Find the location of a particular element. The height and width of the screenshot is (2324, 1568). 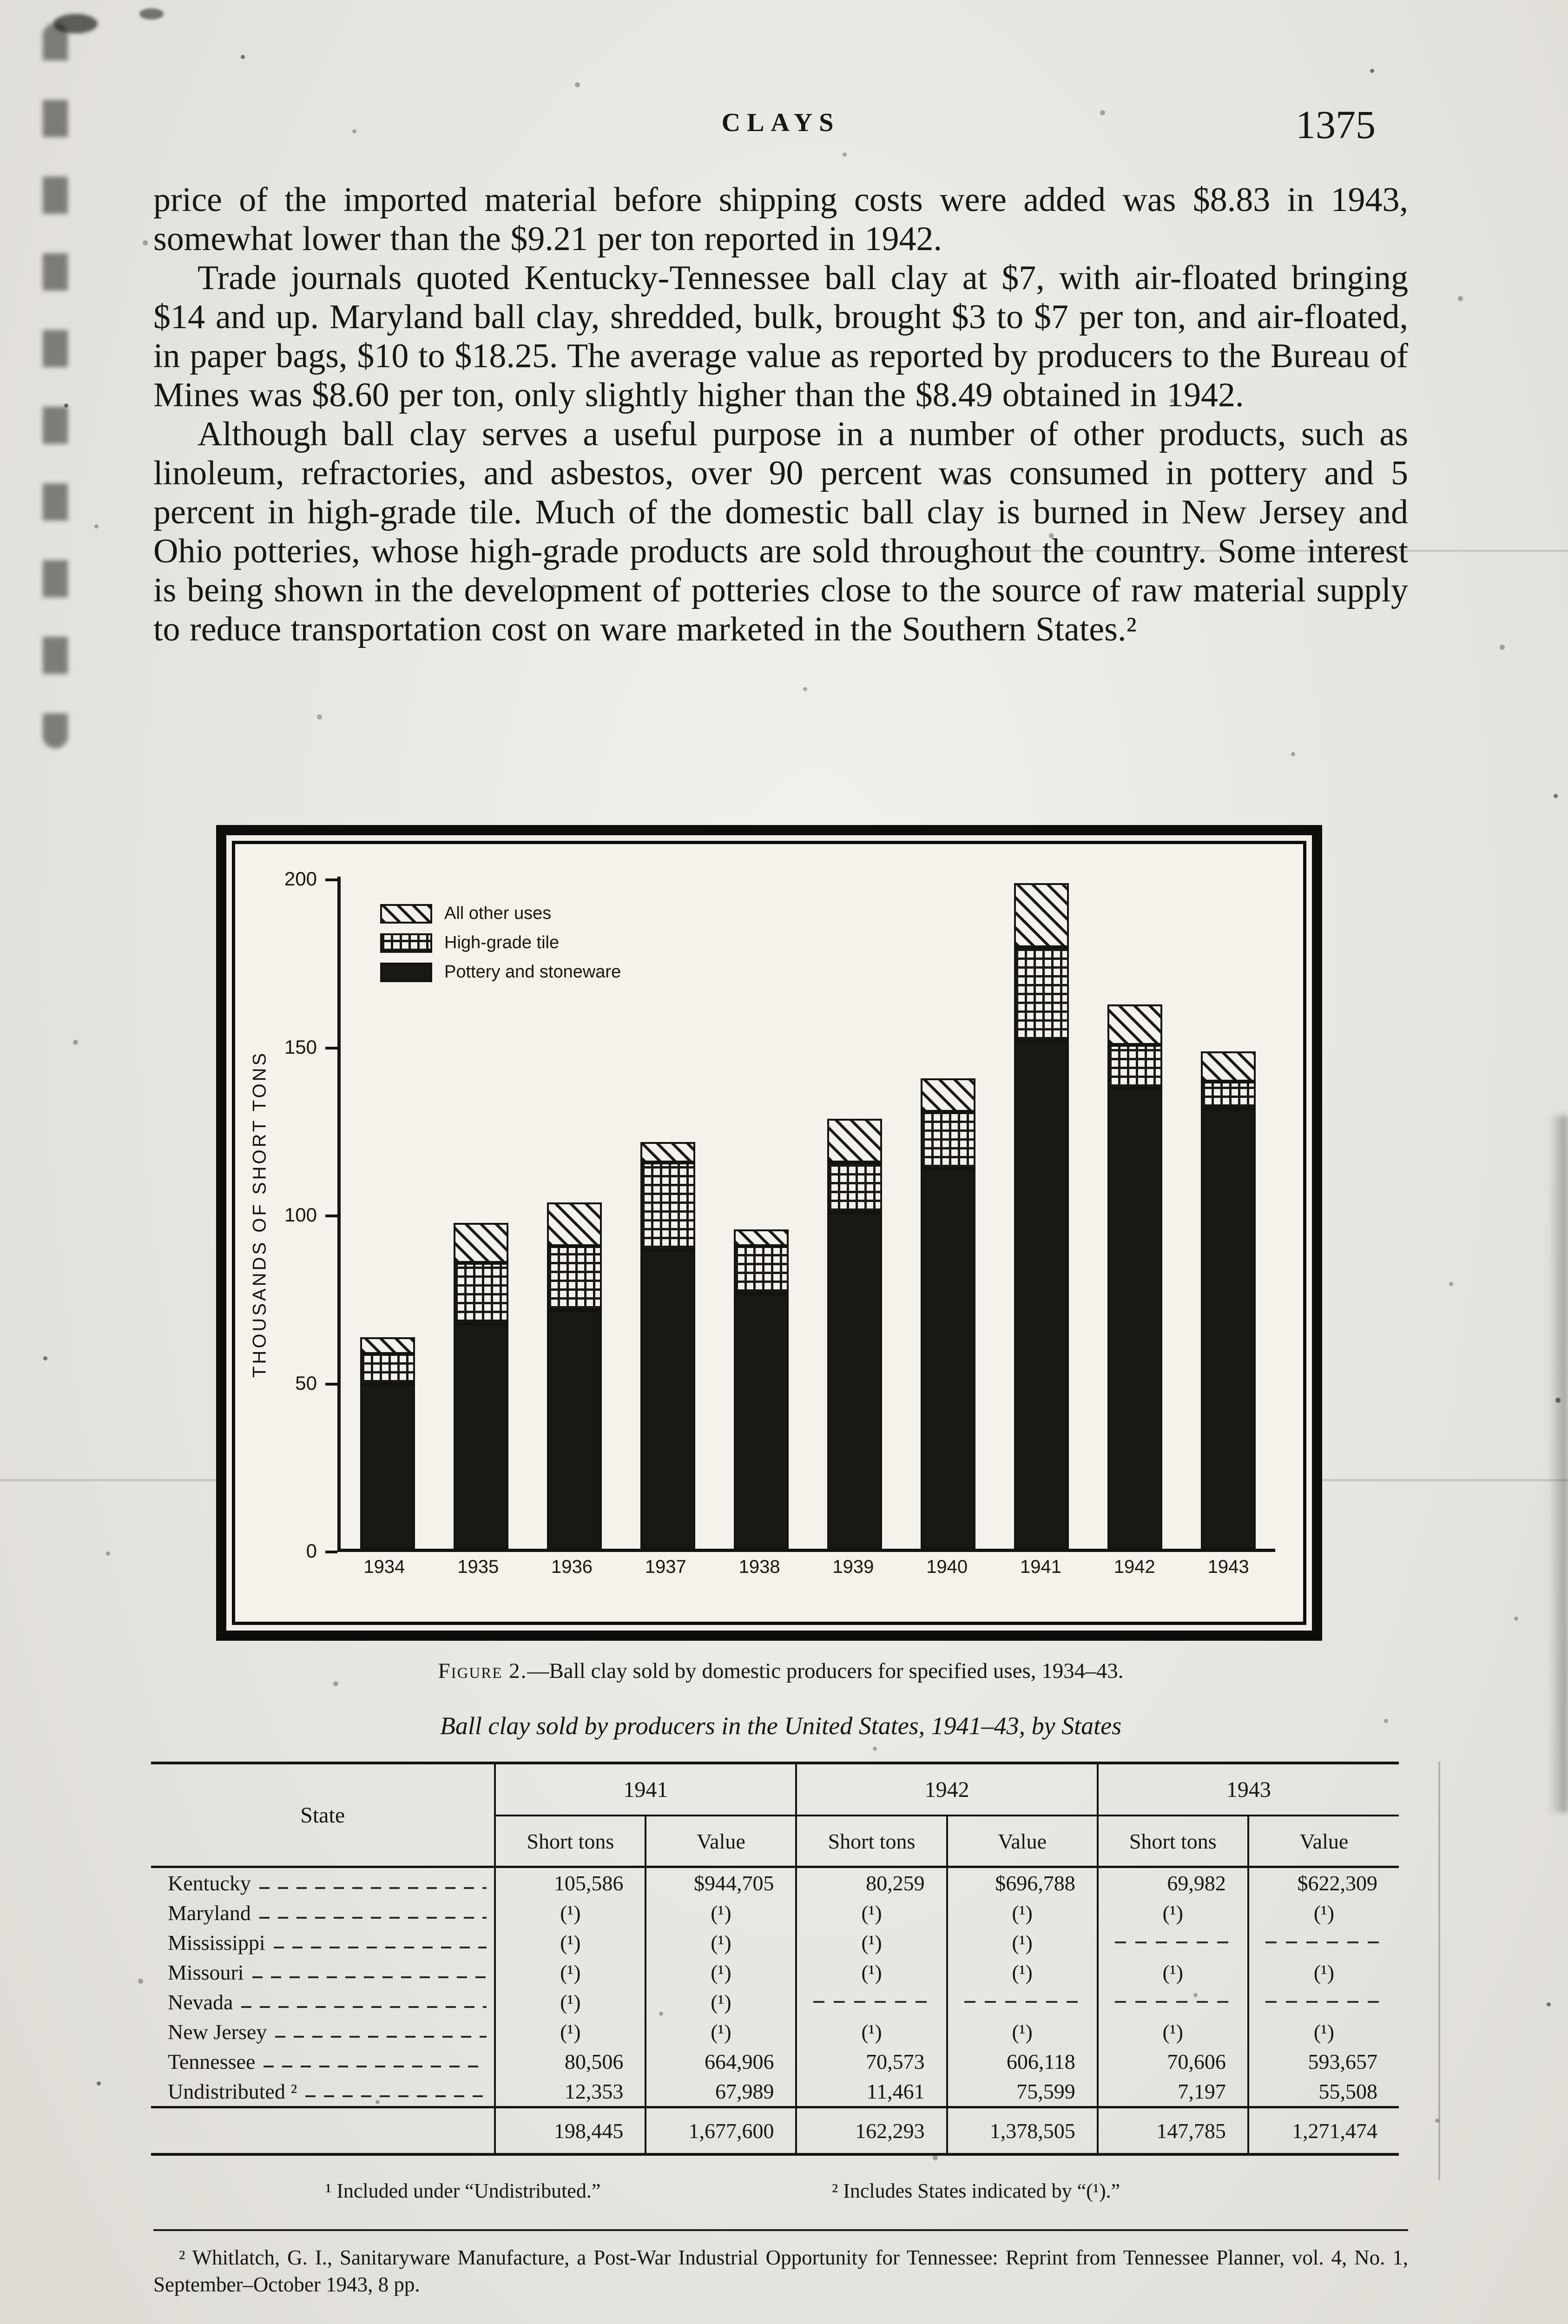

legend-swatch-diagonal is located at coordinates (406, 914).